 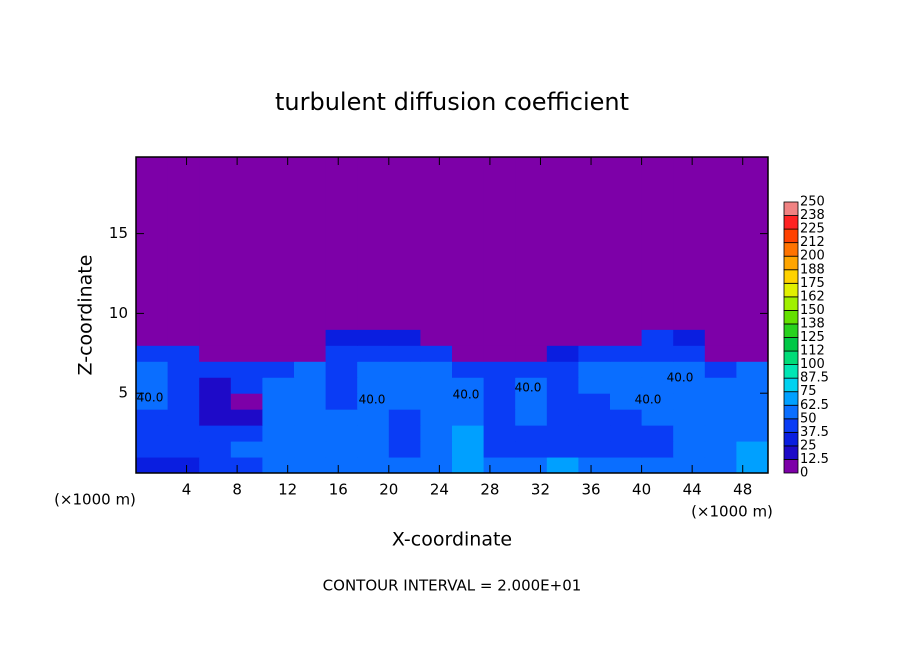 I want to click on colorbar-label: 238, so click(x=812, y=215).